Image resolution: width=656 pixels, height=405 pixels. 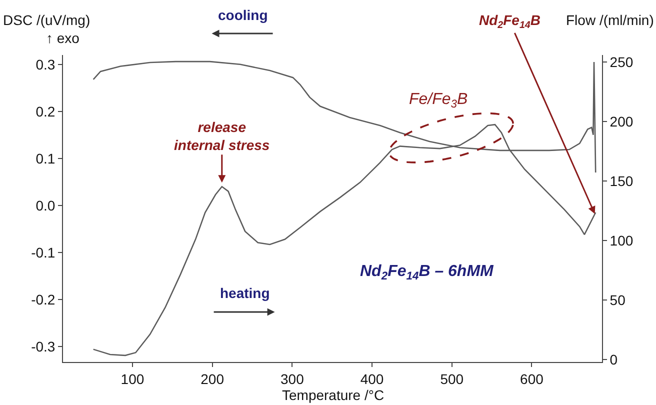 What do you see at coordinates (622, 62) in the screenshot?
I see `y2-tick-label: 250` at bounding box center [622, 62].